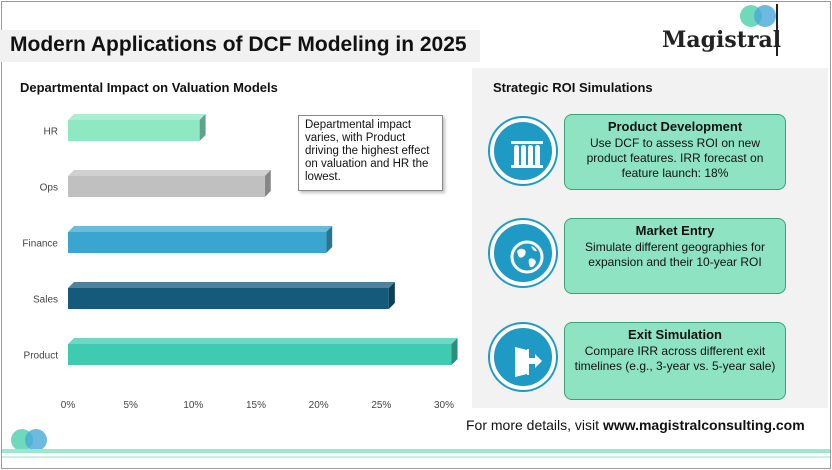 This screenshot has width=832, height=470. Describe the element at coordinates (51, 132) in the screenshot. I see `category-label-hr: HR` at that location.